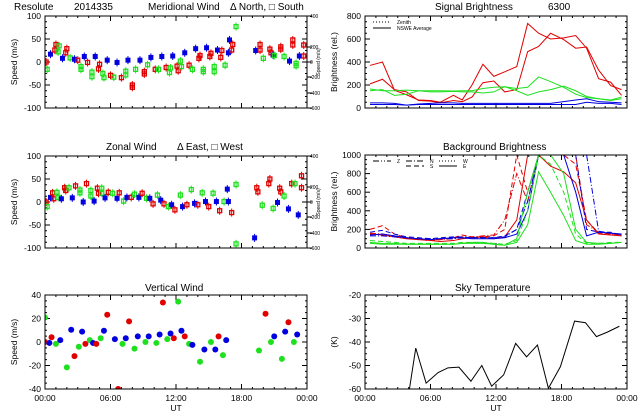 Image resolution: width=640 pixels, height=420 pixels. What do you see at coordinates (315, 249) in the screenshot?
I see `right-y-tick-label: -600` at bounding box center [315, 249].